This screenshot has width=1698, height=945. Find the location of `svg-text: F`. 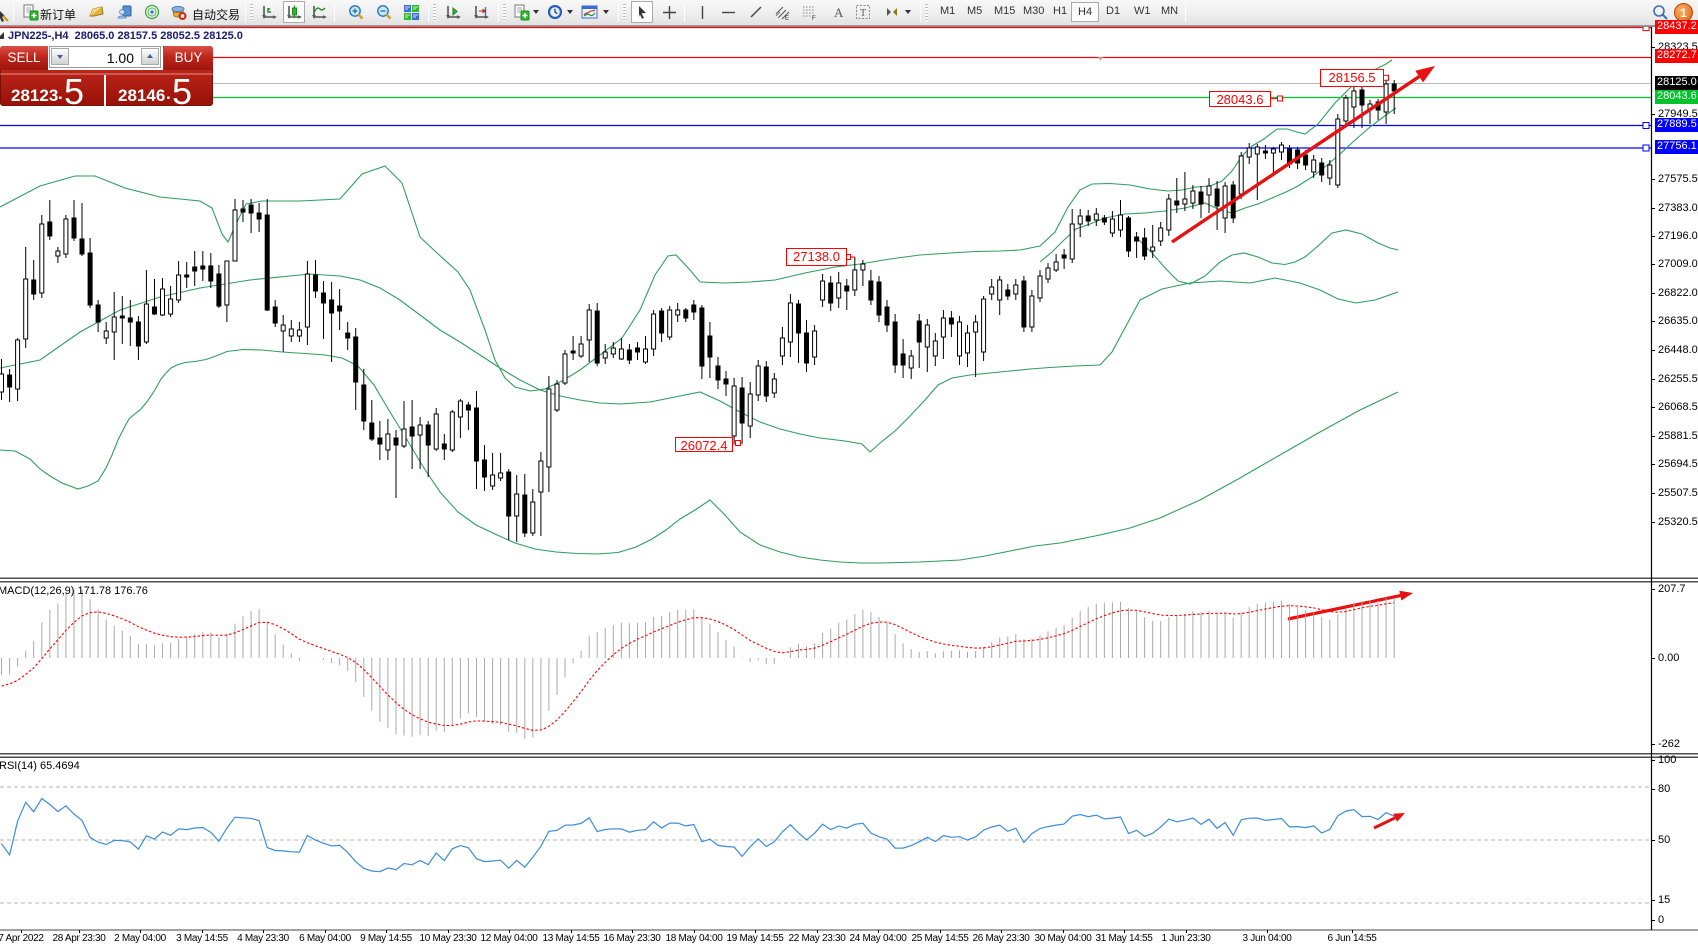

svg-text: F is located at coordinates (814, 18).